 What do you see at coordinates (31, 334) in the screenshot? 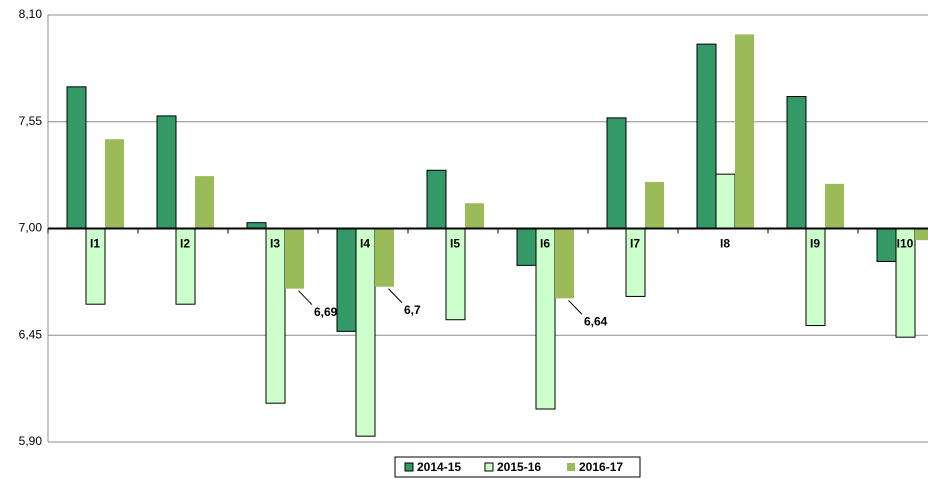
I see `y-tick-label: 6,45` at bounding box center [31, 334].